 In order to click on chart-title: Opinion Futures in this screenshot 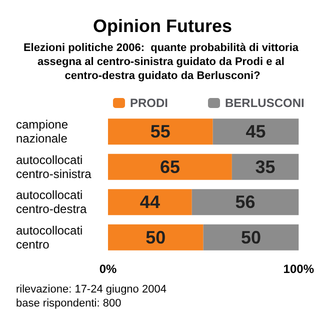, I will do `click(162, 26)`.